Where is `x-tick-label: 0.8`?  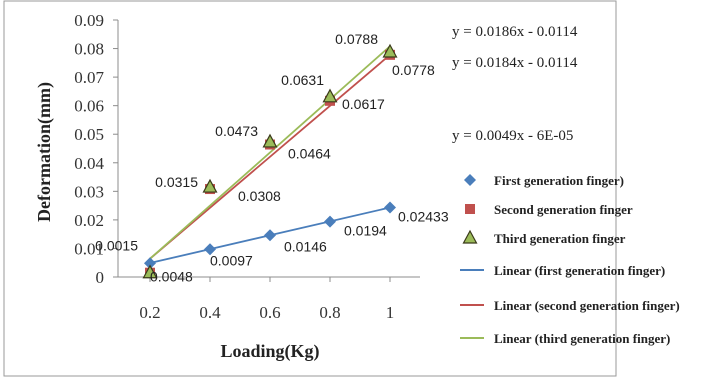 x-tick-label: 0.8 is located at coordinates (329, 312).